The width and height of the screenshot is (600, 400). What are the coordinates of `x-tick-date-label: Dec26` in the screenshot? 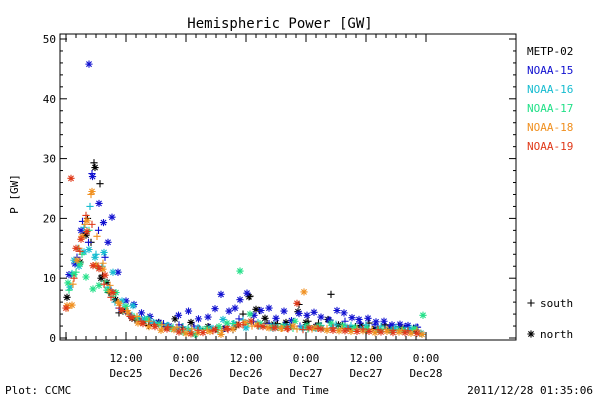 It's located at (185, 373).